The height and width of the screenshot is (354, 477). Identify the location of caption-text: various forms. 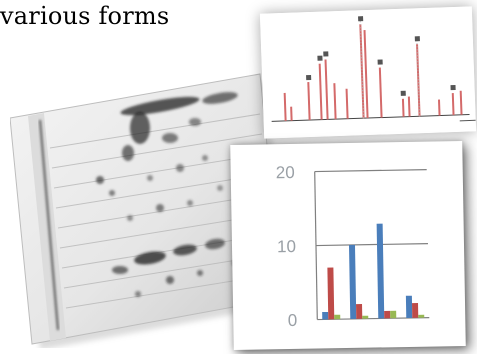
(85, 16).